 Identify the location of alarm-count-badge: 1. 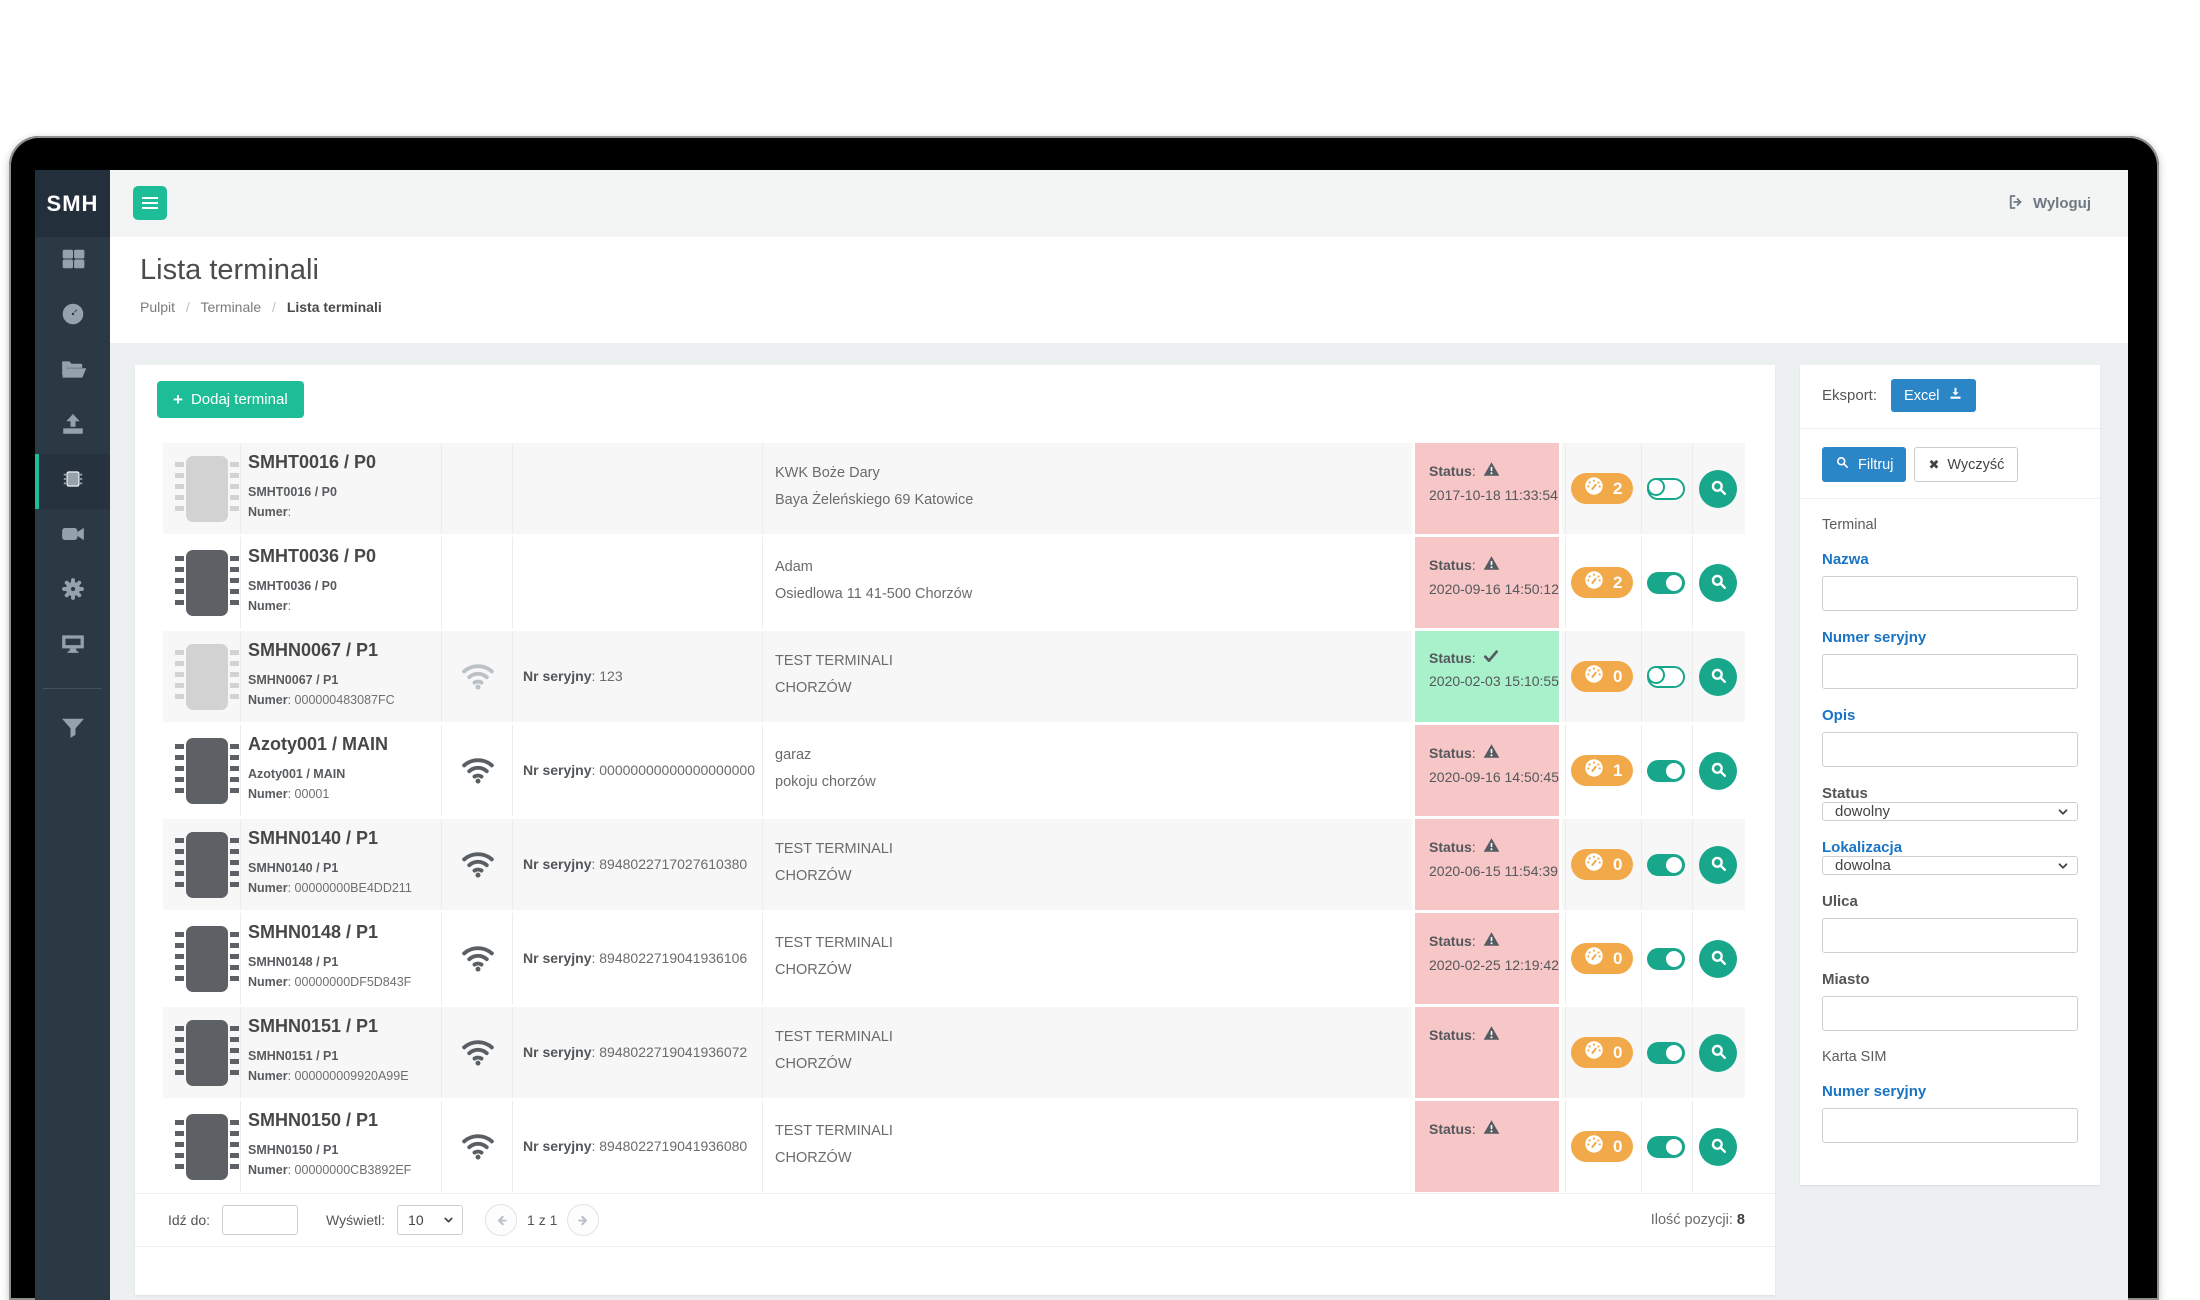
(1602, 770).